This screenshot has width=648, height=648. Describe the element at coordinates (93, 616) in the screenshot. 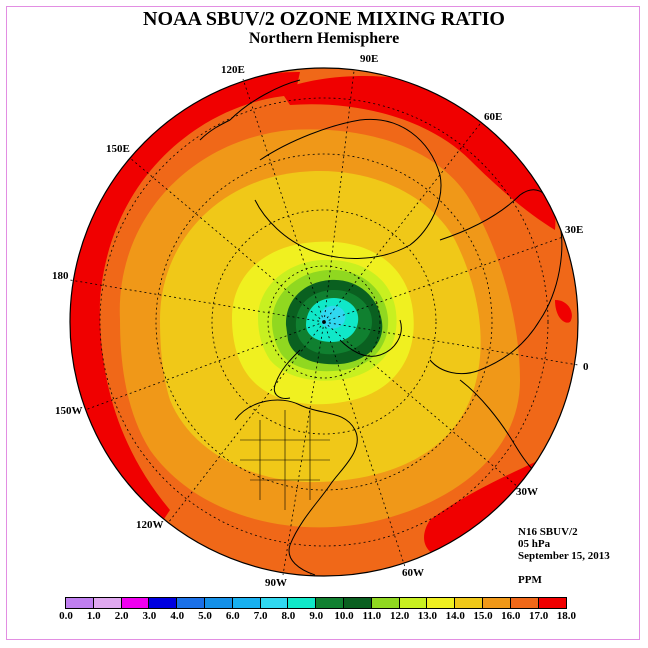

I see `colorbar-tick-label: 1.0` at that location.